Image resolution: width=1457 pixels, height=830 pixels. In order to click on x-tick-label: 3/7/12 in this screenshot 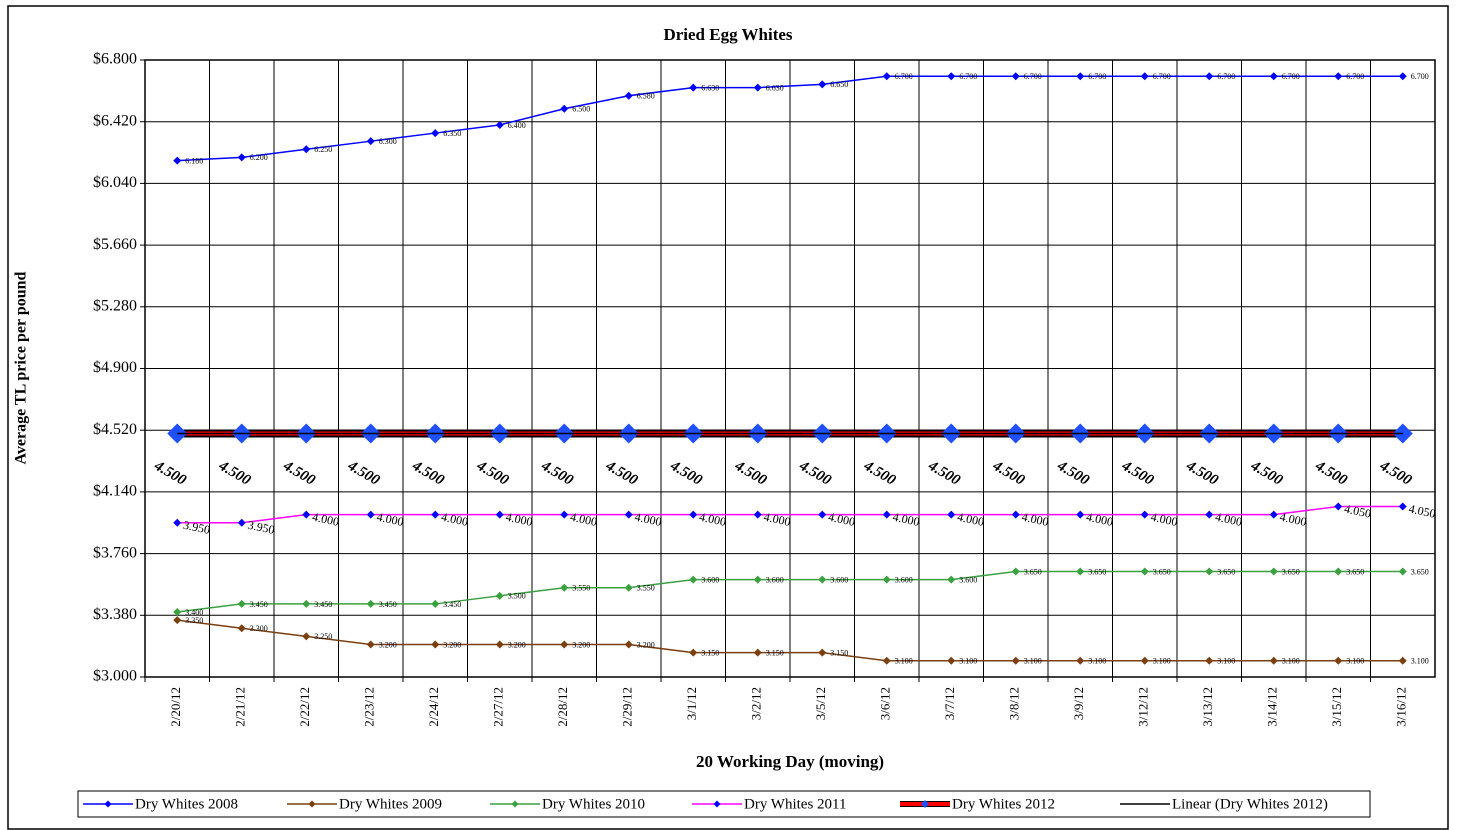, I will do `click(949, 703)`.